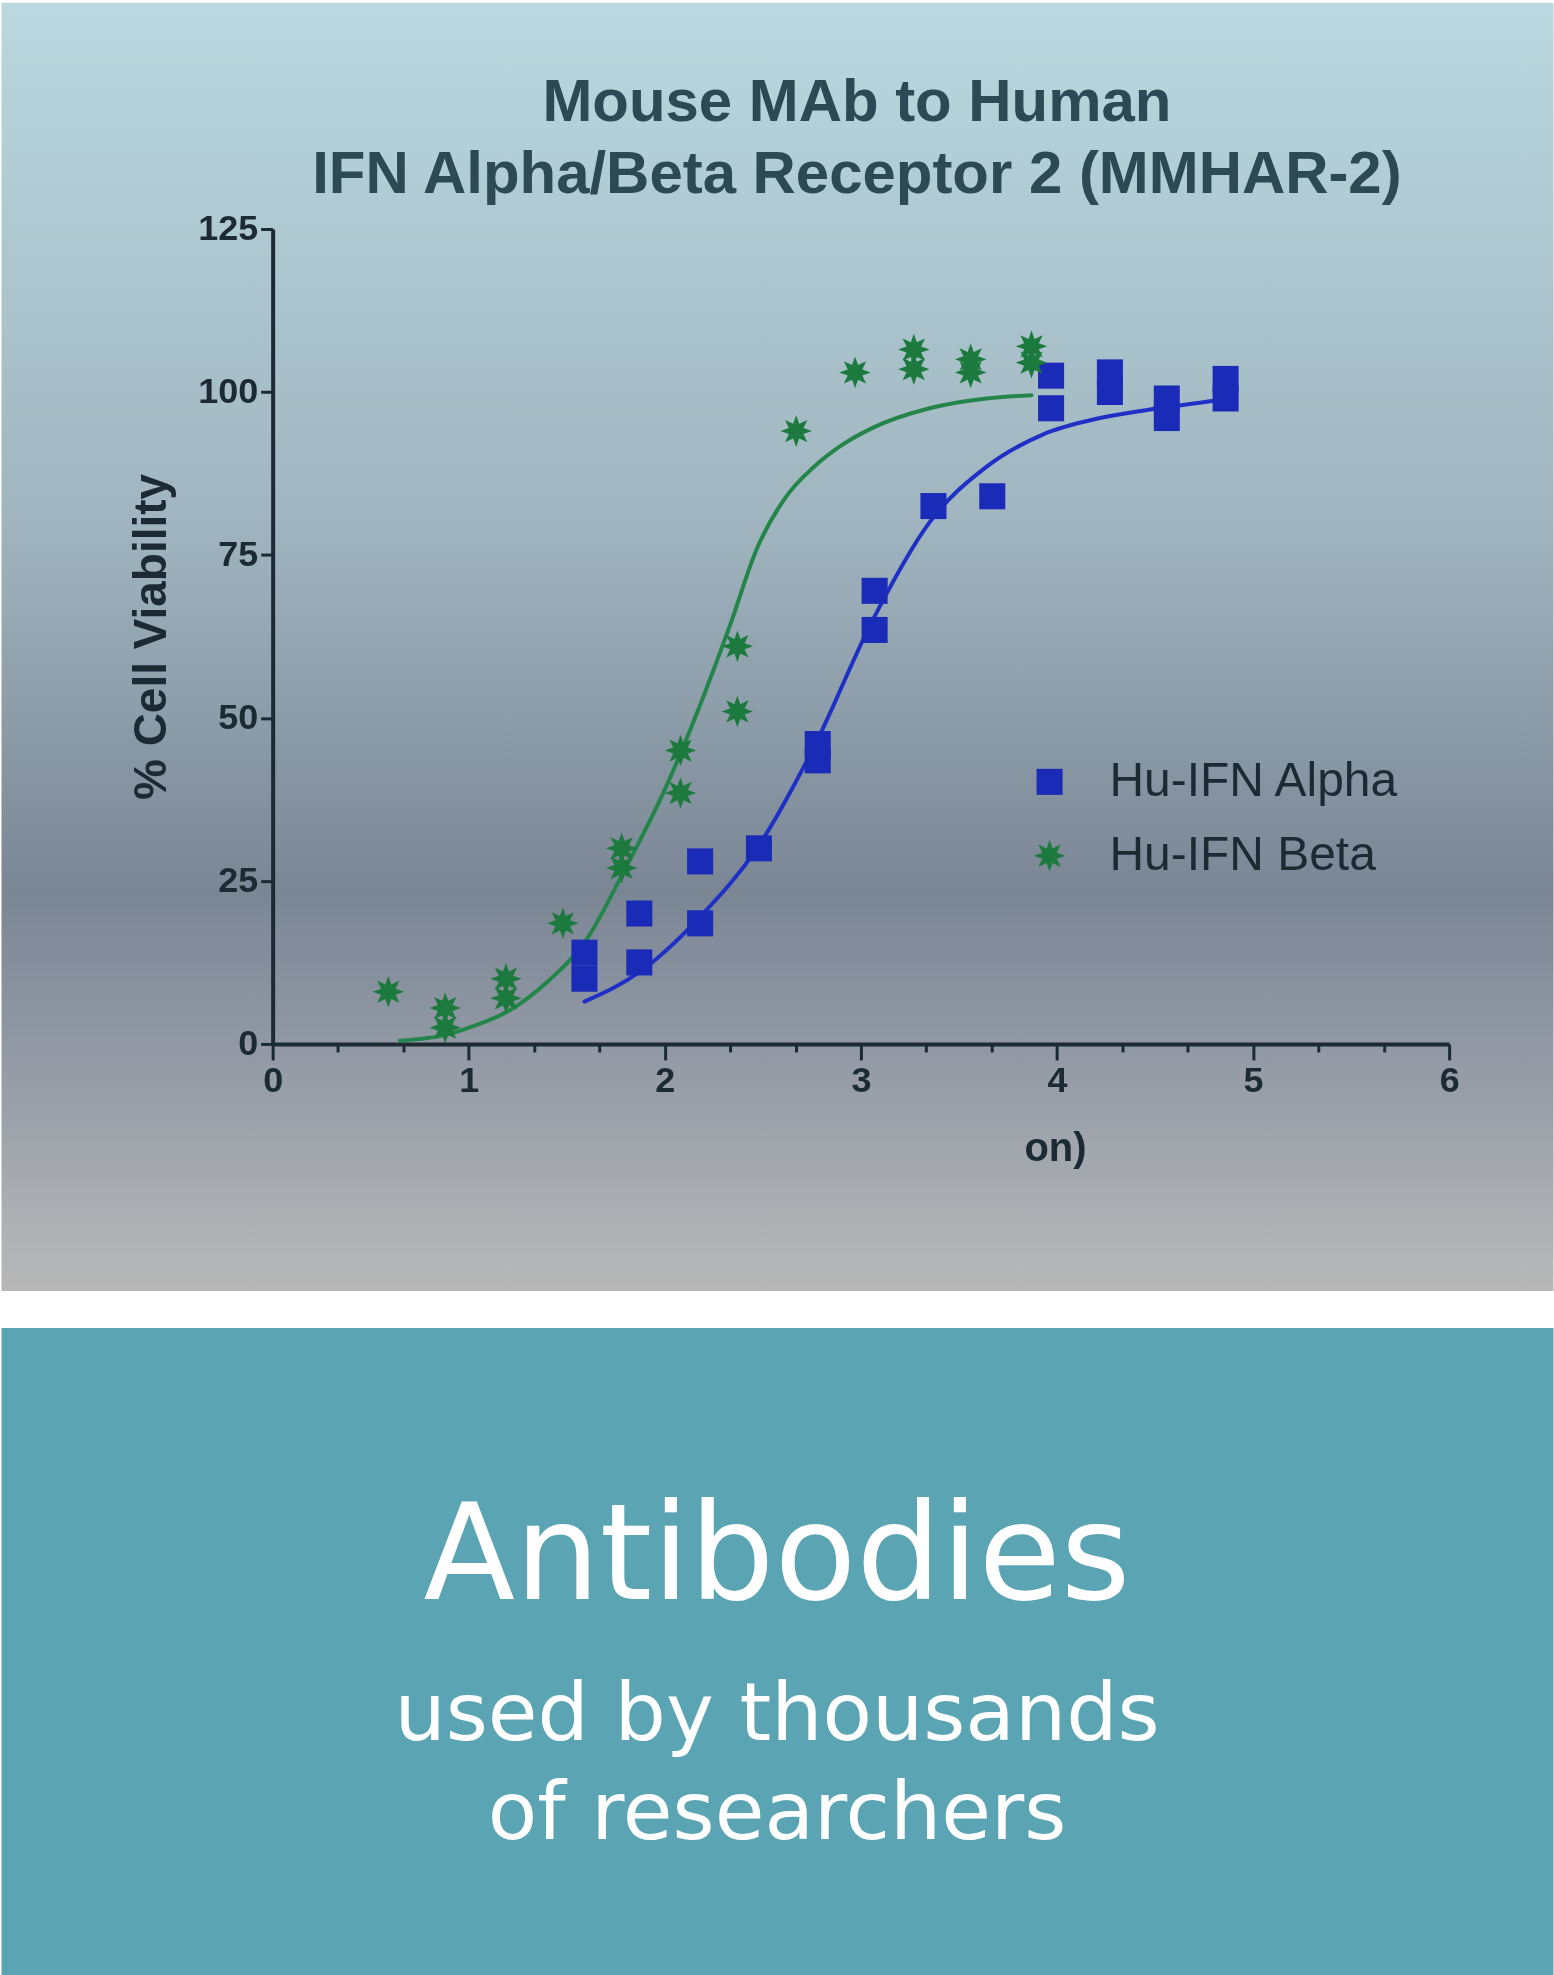  Describe the element at coordinates (1243, 853) in the screenshot. I see `legend-label: Hu-IFN Beta` at that location.